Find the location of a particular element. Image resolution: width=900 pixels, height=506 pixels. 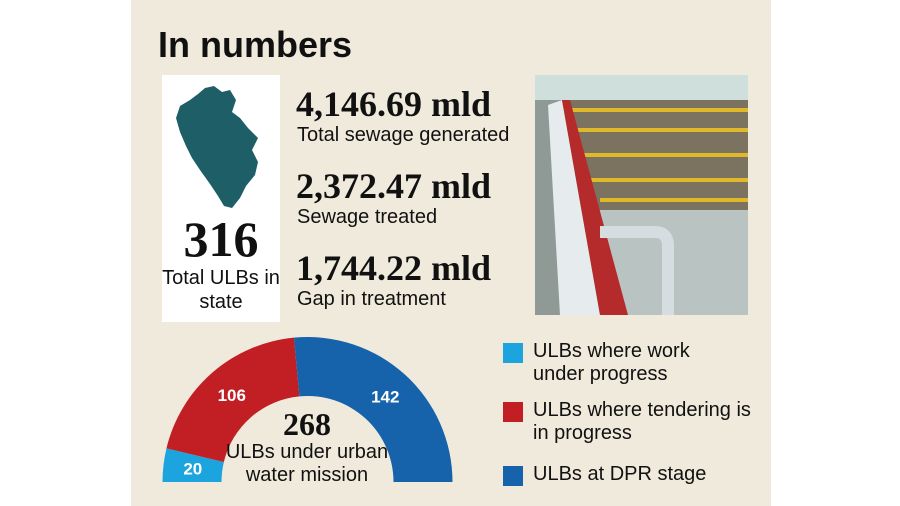

legend-label: ULBs where tendering is in progress is located at coordinates (642, 421).